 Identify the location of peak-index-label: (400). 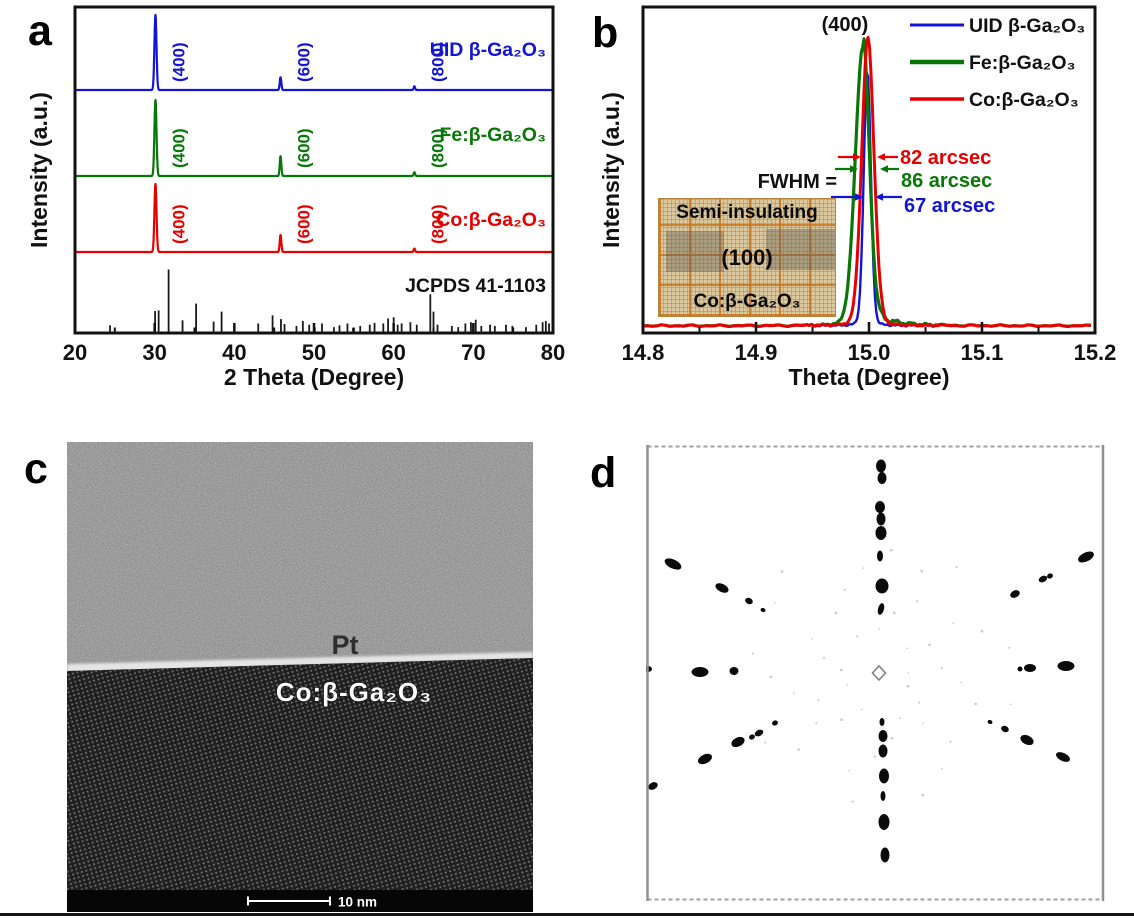
(178, 62).